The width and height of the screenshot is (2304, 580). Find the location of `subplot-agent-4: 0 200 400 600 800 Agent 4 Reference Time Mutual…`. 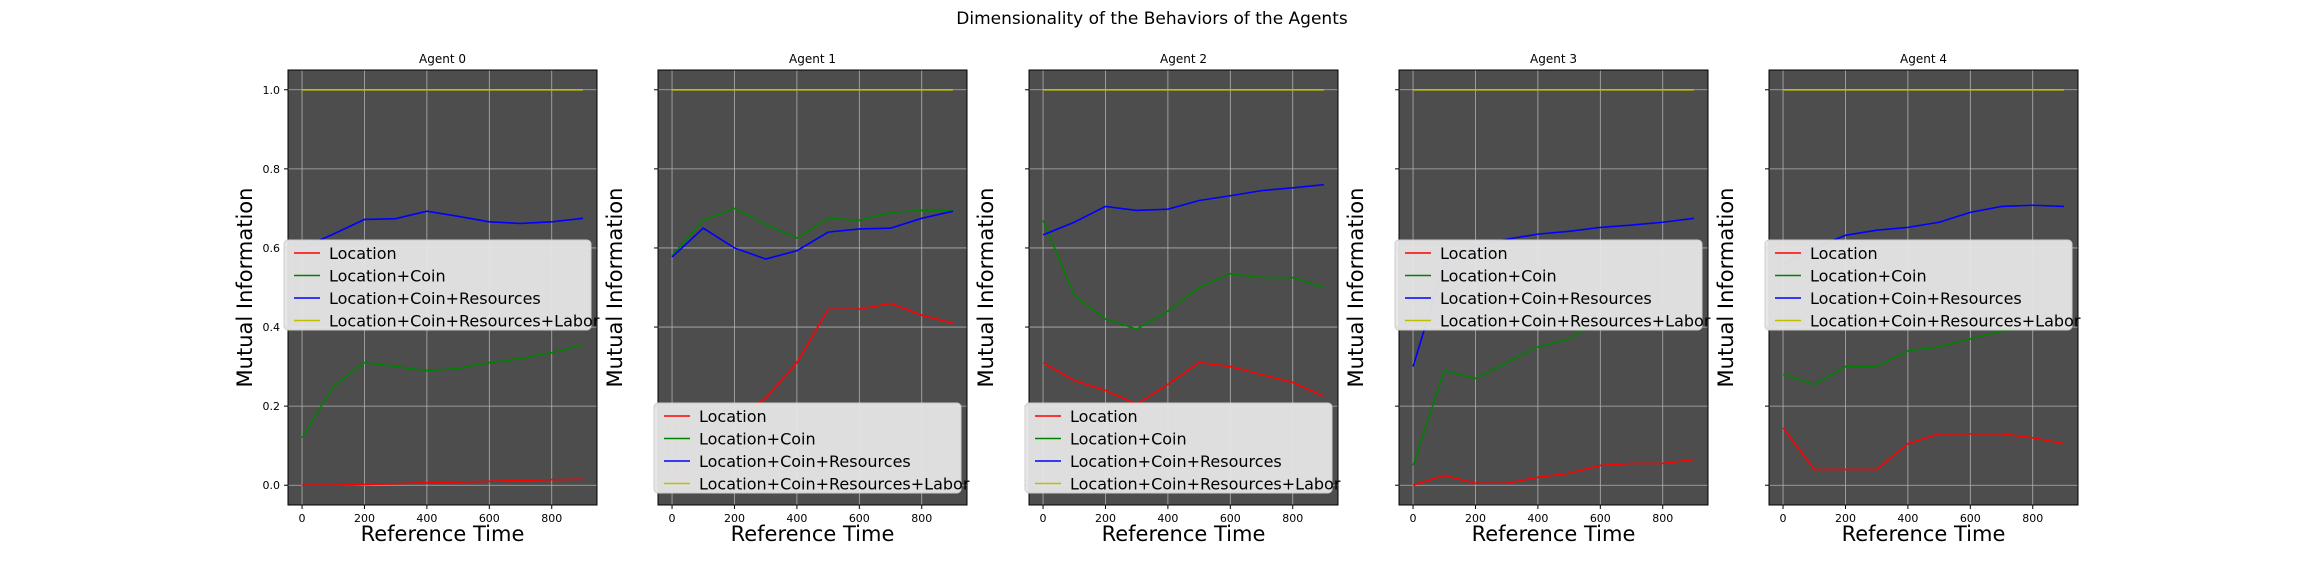

subplot-agent-4: 0 200 400 600 800 Agent 4 Reference Time Mutual… is located at coordinates (1897, 299).